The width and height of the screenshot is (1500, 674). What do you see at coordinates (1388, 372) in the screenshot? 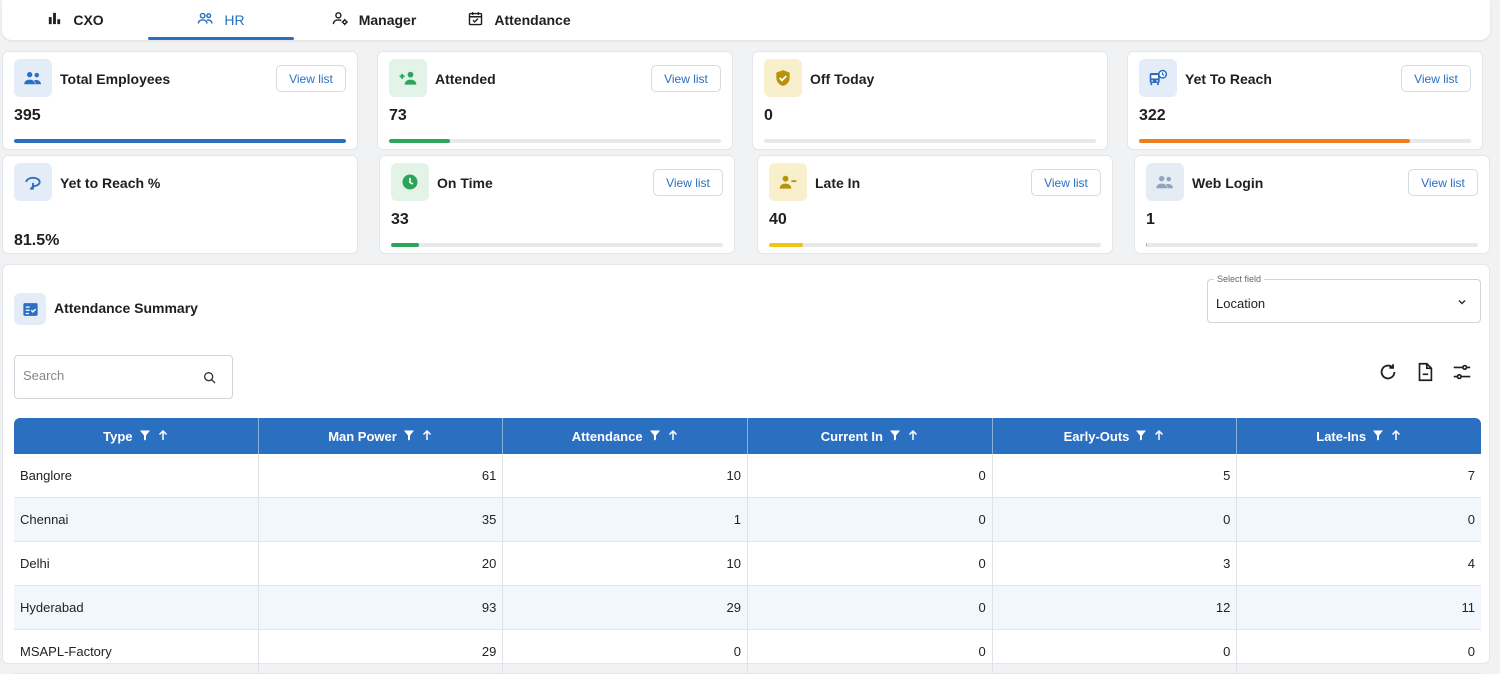
I see `refresh-icon` at bounding box center [1388, 372].